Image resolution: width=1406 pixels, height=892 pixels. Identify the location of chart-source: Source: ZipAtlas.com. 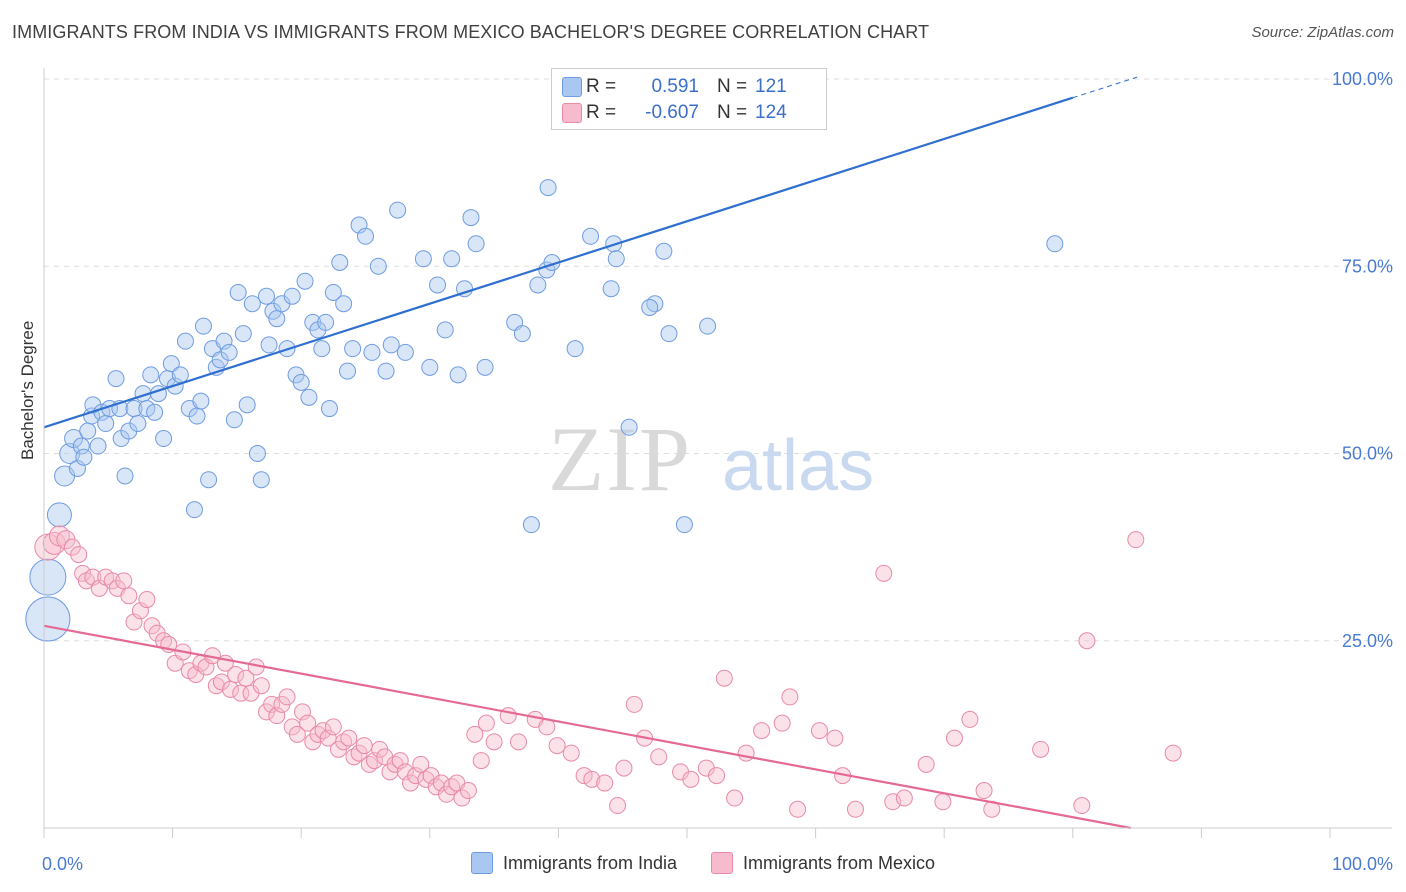
(1322, 32).